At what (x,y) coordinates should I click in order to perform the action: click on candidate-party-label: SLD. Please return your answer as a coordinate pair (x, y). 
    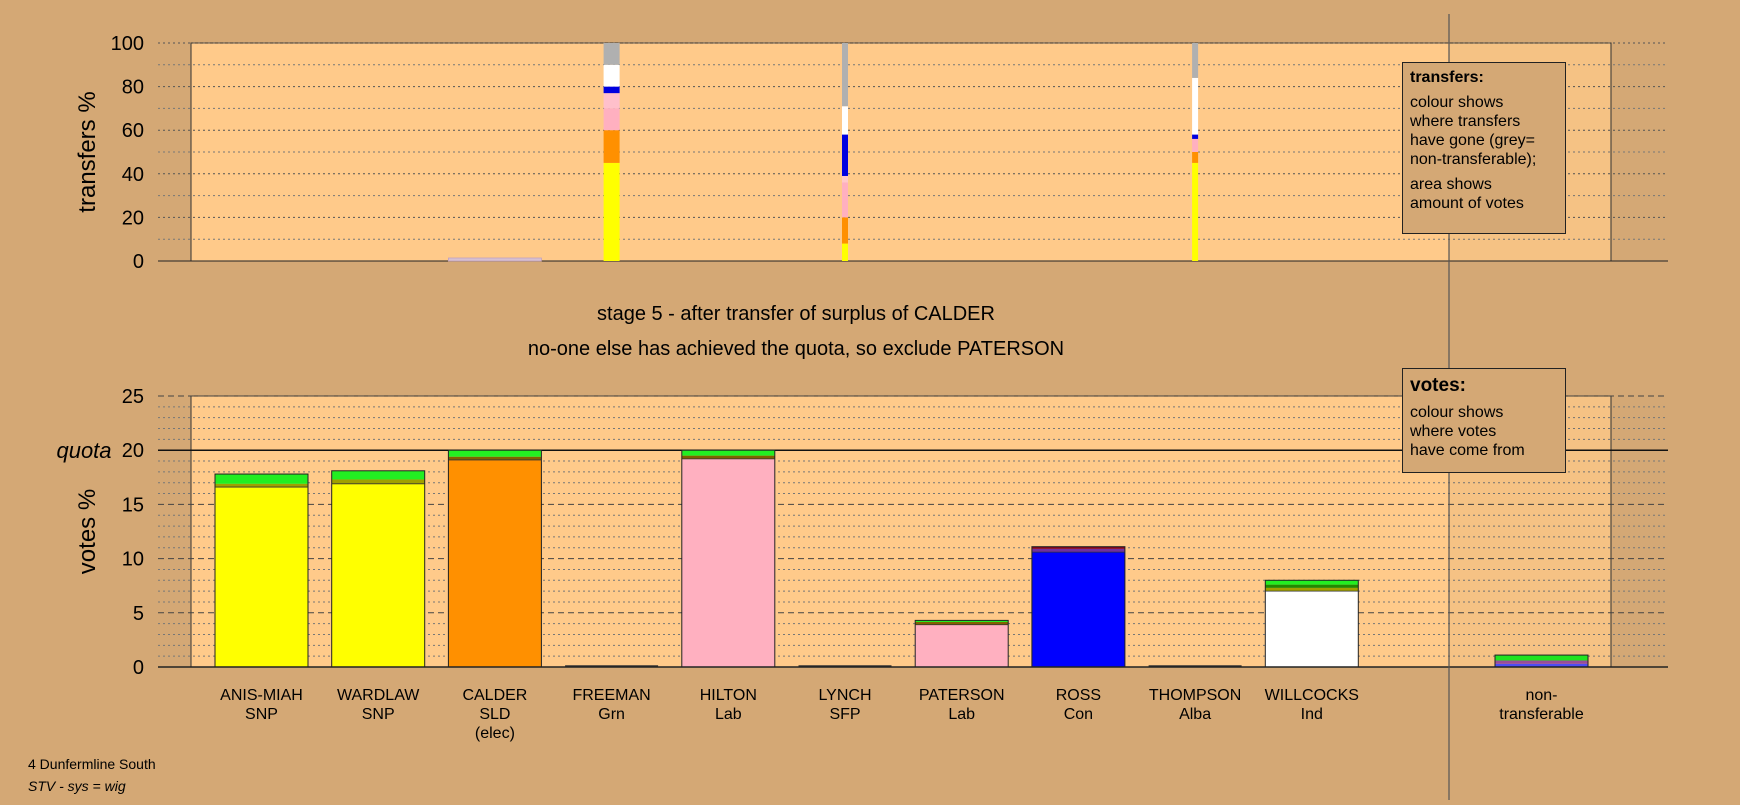
    Looking at the image, I should click on (494, 714).